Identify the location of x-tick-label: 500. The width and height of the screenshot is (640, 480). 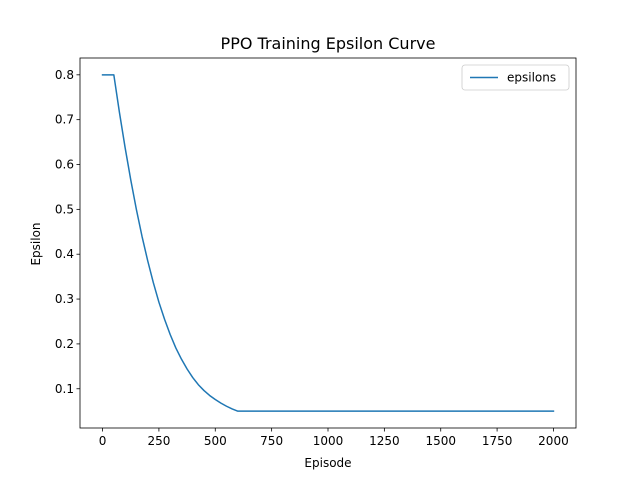
(215, 441).